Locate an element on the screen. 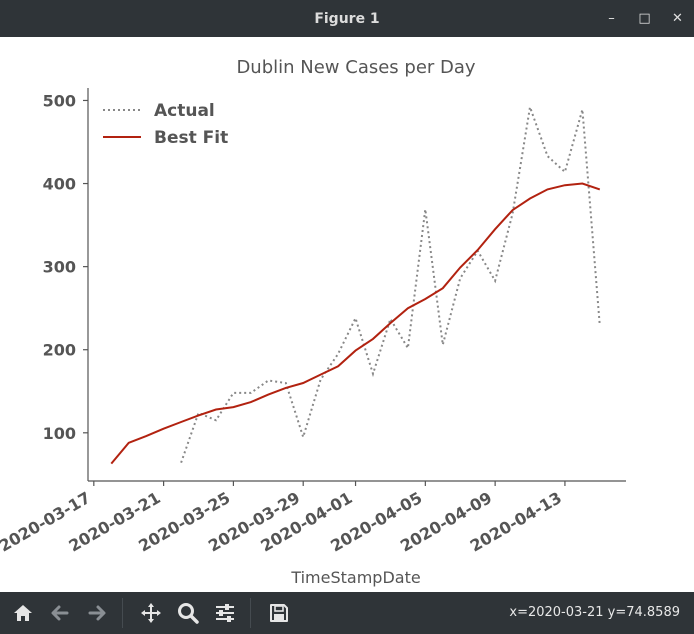 The height and width of the screenshot is (634, 694). x-axis-label: TimeStampDate is located at coordinates (355, 577).